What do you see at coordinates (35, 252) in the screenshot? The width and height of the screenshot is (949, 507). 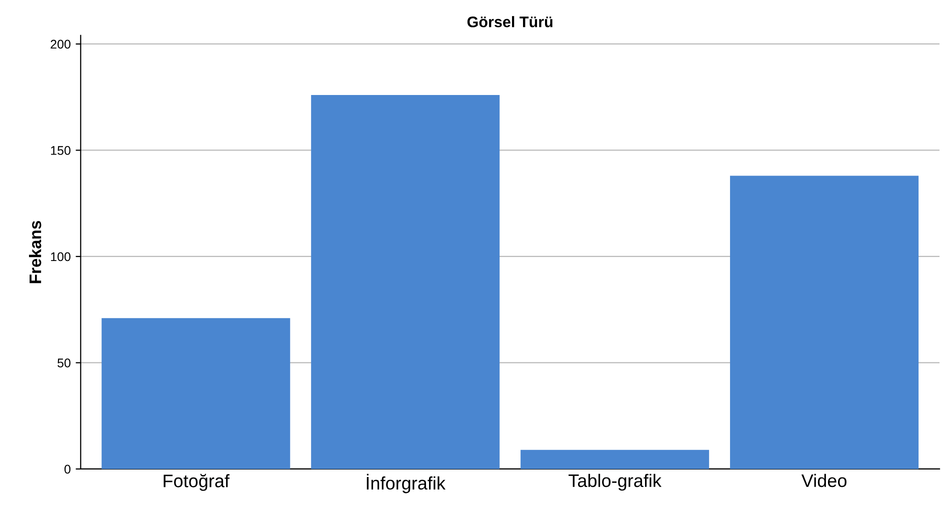 I see `y-axis-title: Frekans` at bounding box center [35, 252].